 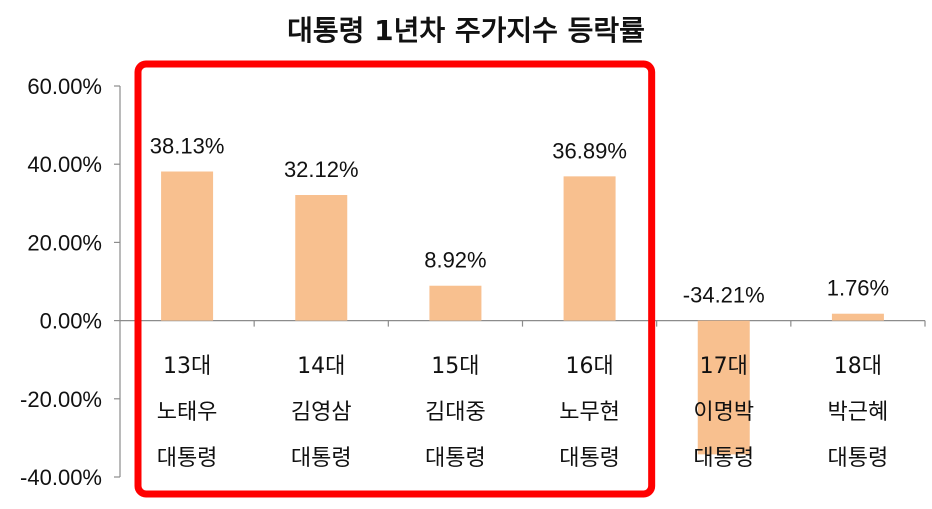 What do you see at coordinates (858, 366) in the screenshot?
I see `category-label: 18대` at bounding box center [858, 366].